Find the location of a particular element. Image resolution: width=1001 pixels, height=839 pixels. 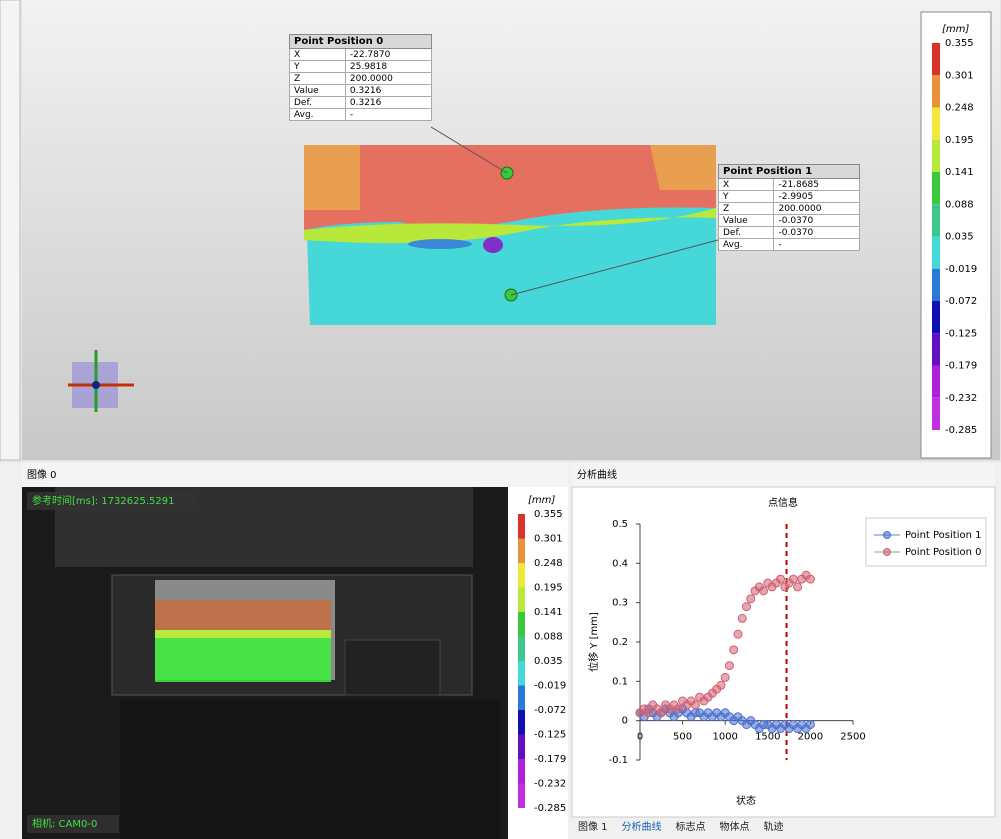

image-panel-header is located at coordinates (295, 475).